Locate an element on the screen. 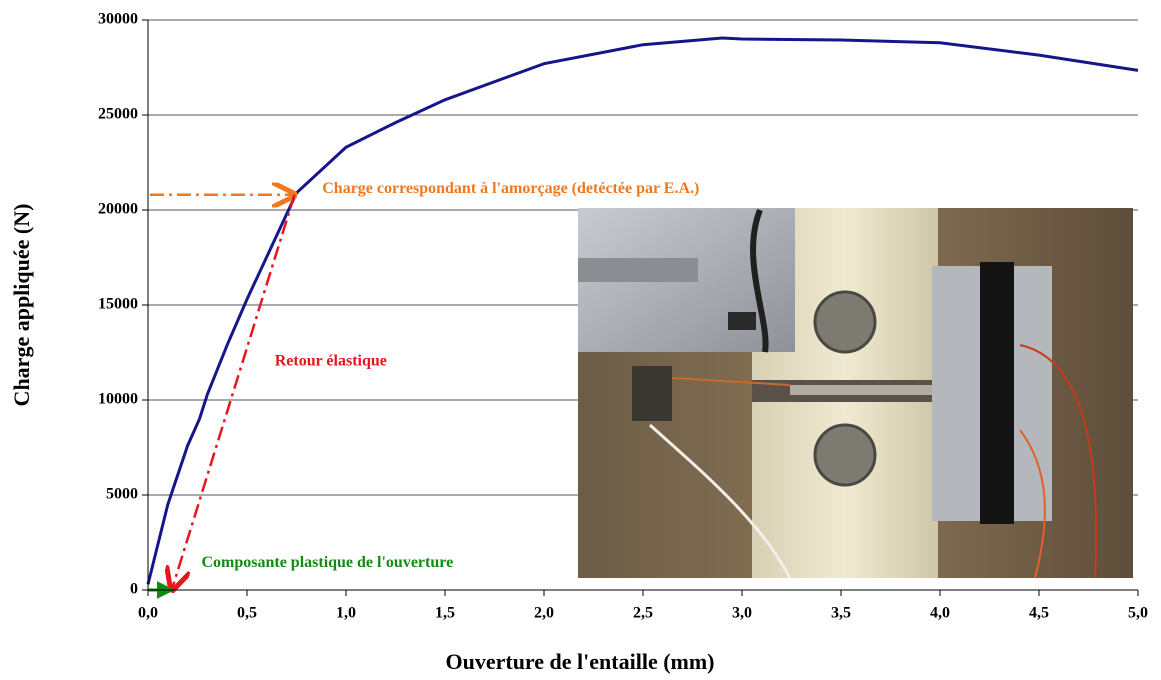 The width and height of the screenshot is (1161, 680). y-tick-label: 25000 is located at coordinates (118, 114).